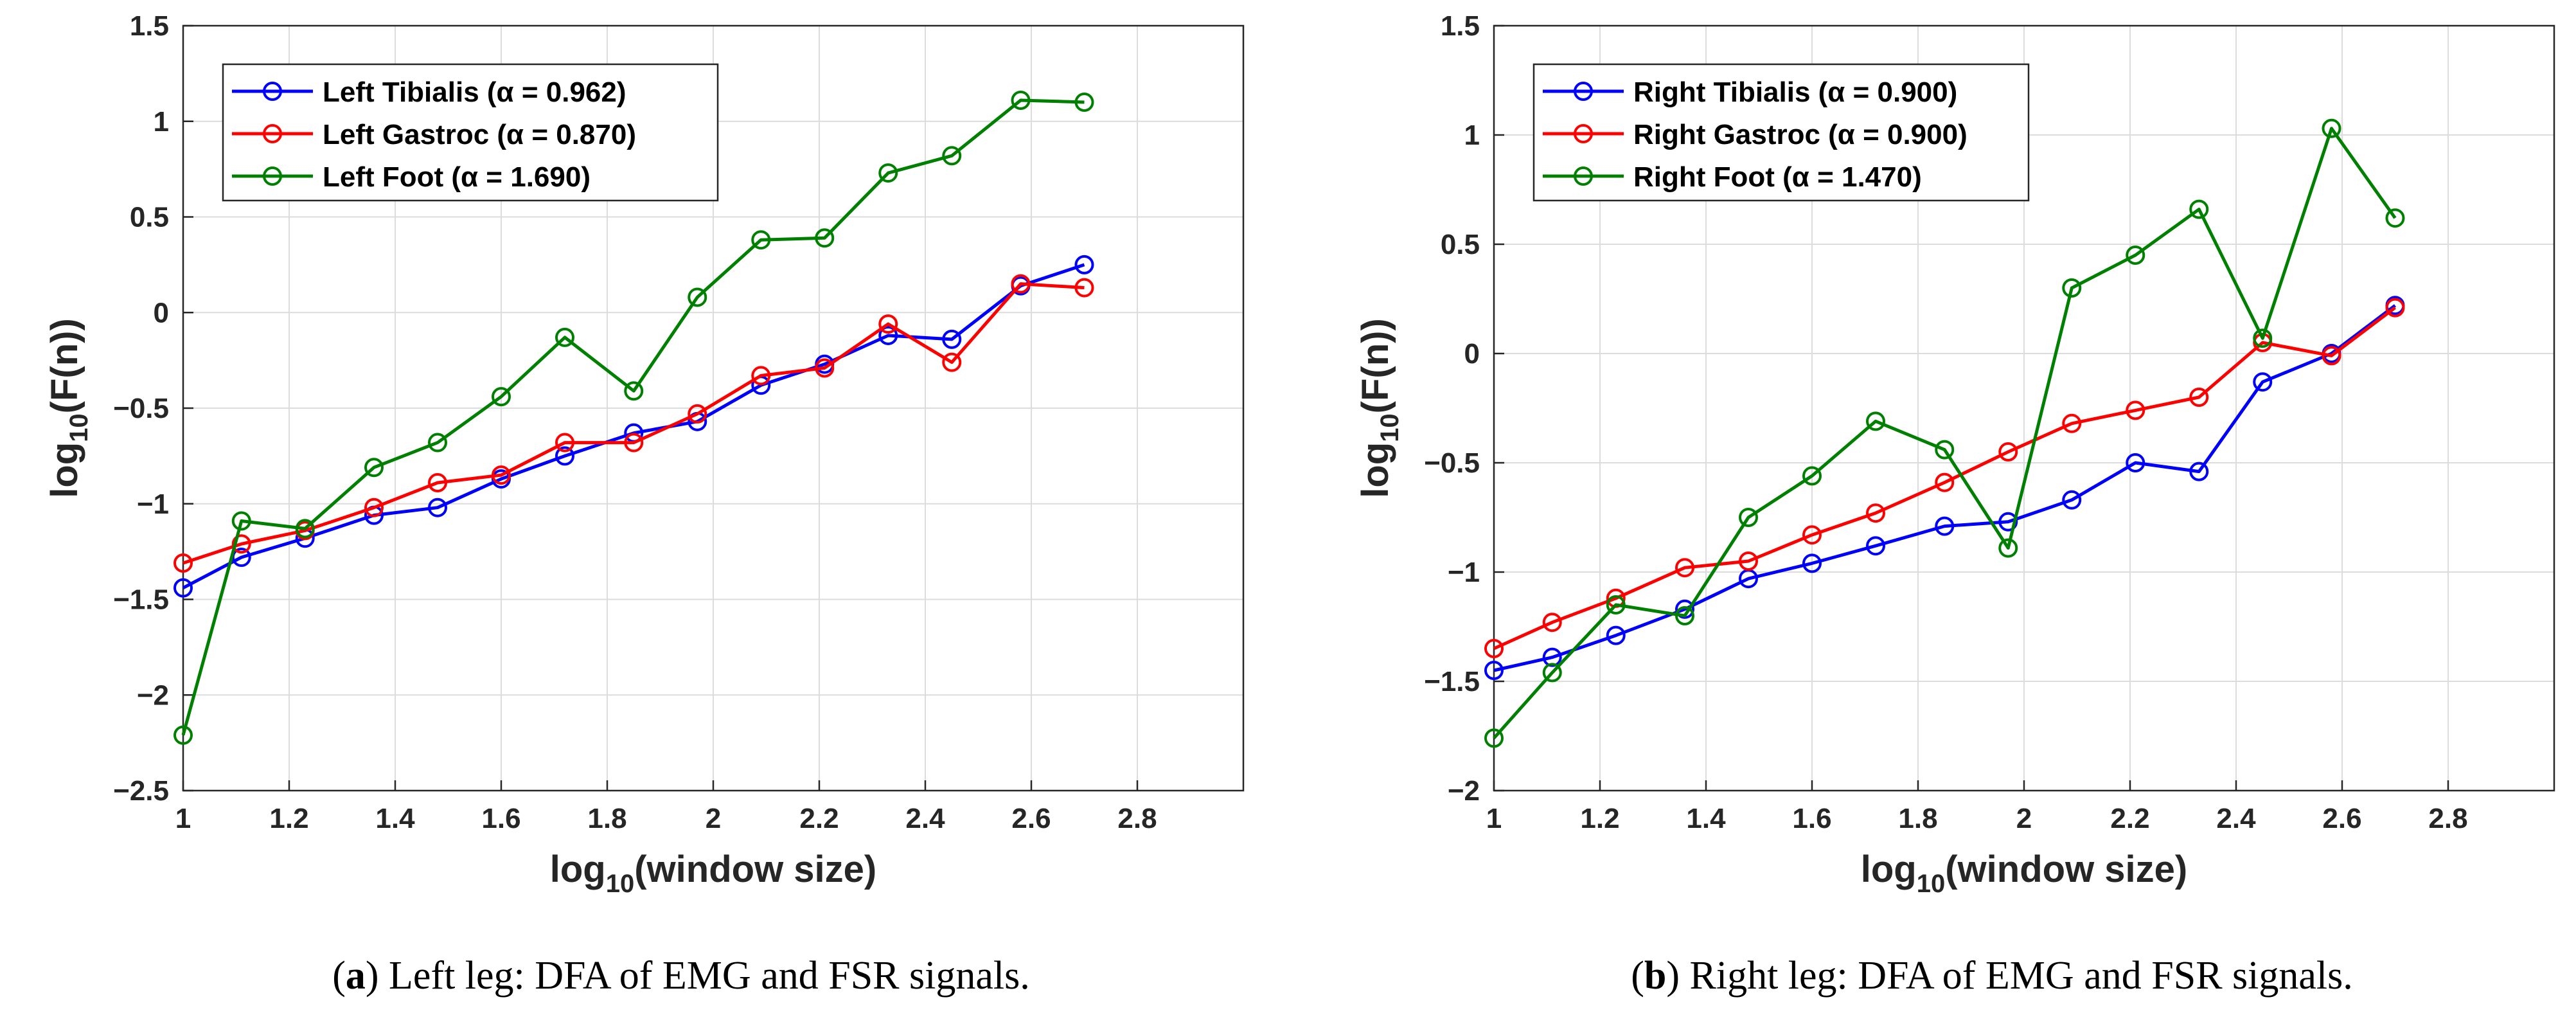 Image resolution: width=2576 pixels, height=1013 pixels. I want to click on x-axis-label: log10(window size), so click(713, 873).